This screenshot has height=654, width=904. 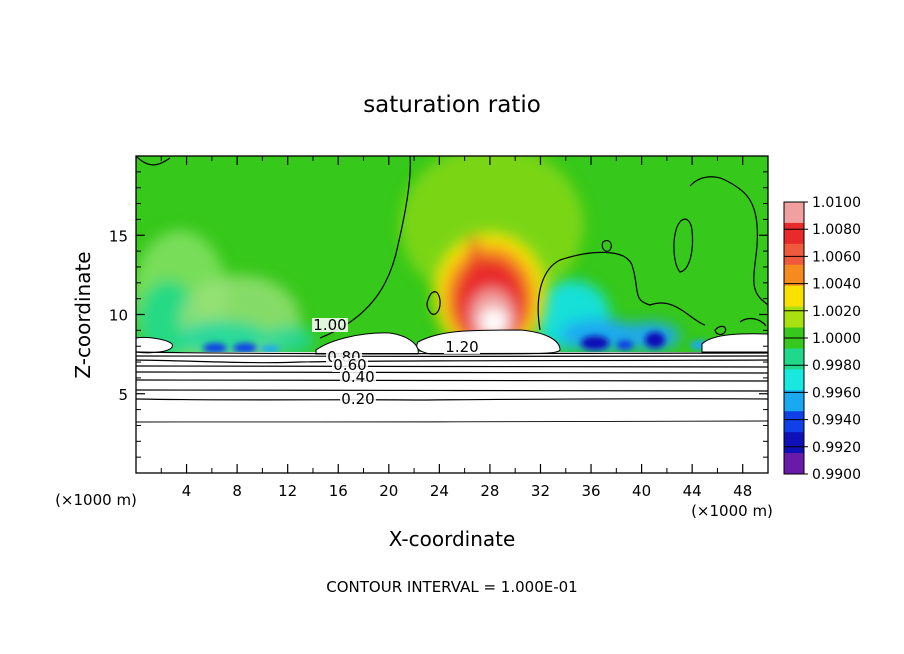 I want to click on chart-title: saturation ratio, so click(x=452, y=105).